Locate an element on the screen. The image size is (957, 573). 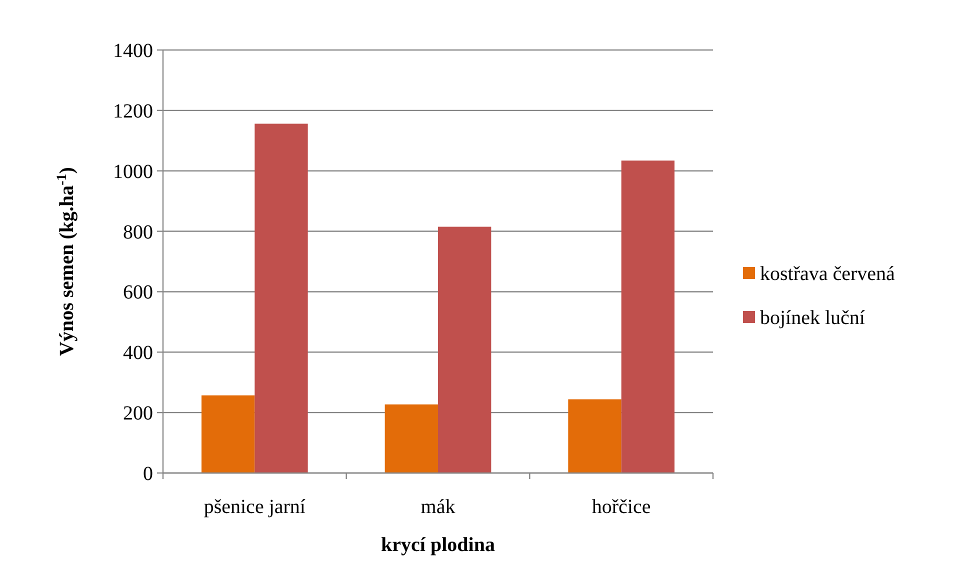
y-tick-label: 600 is located at coordinates (138, 293).